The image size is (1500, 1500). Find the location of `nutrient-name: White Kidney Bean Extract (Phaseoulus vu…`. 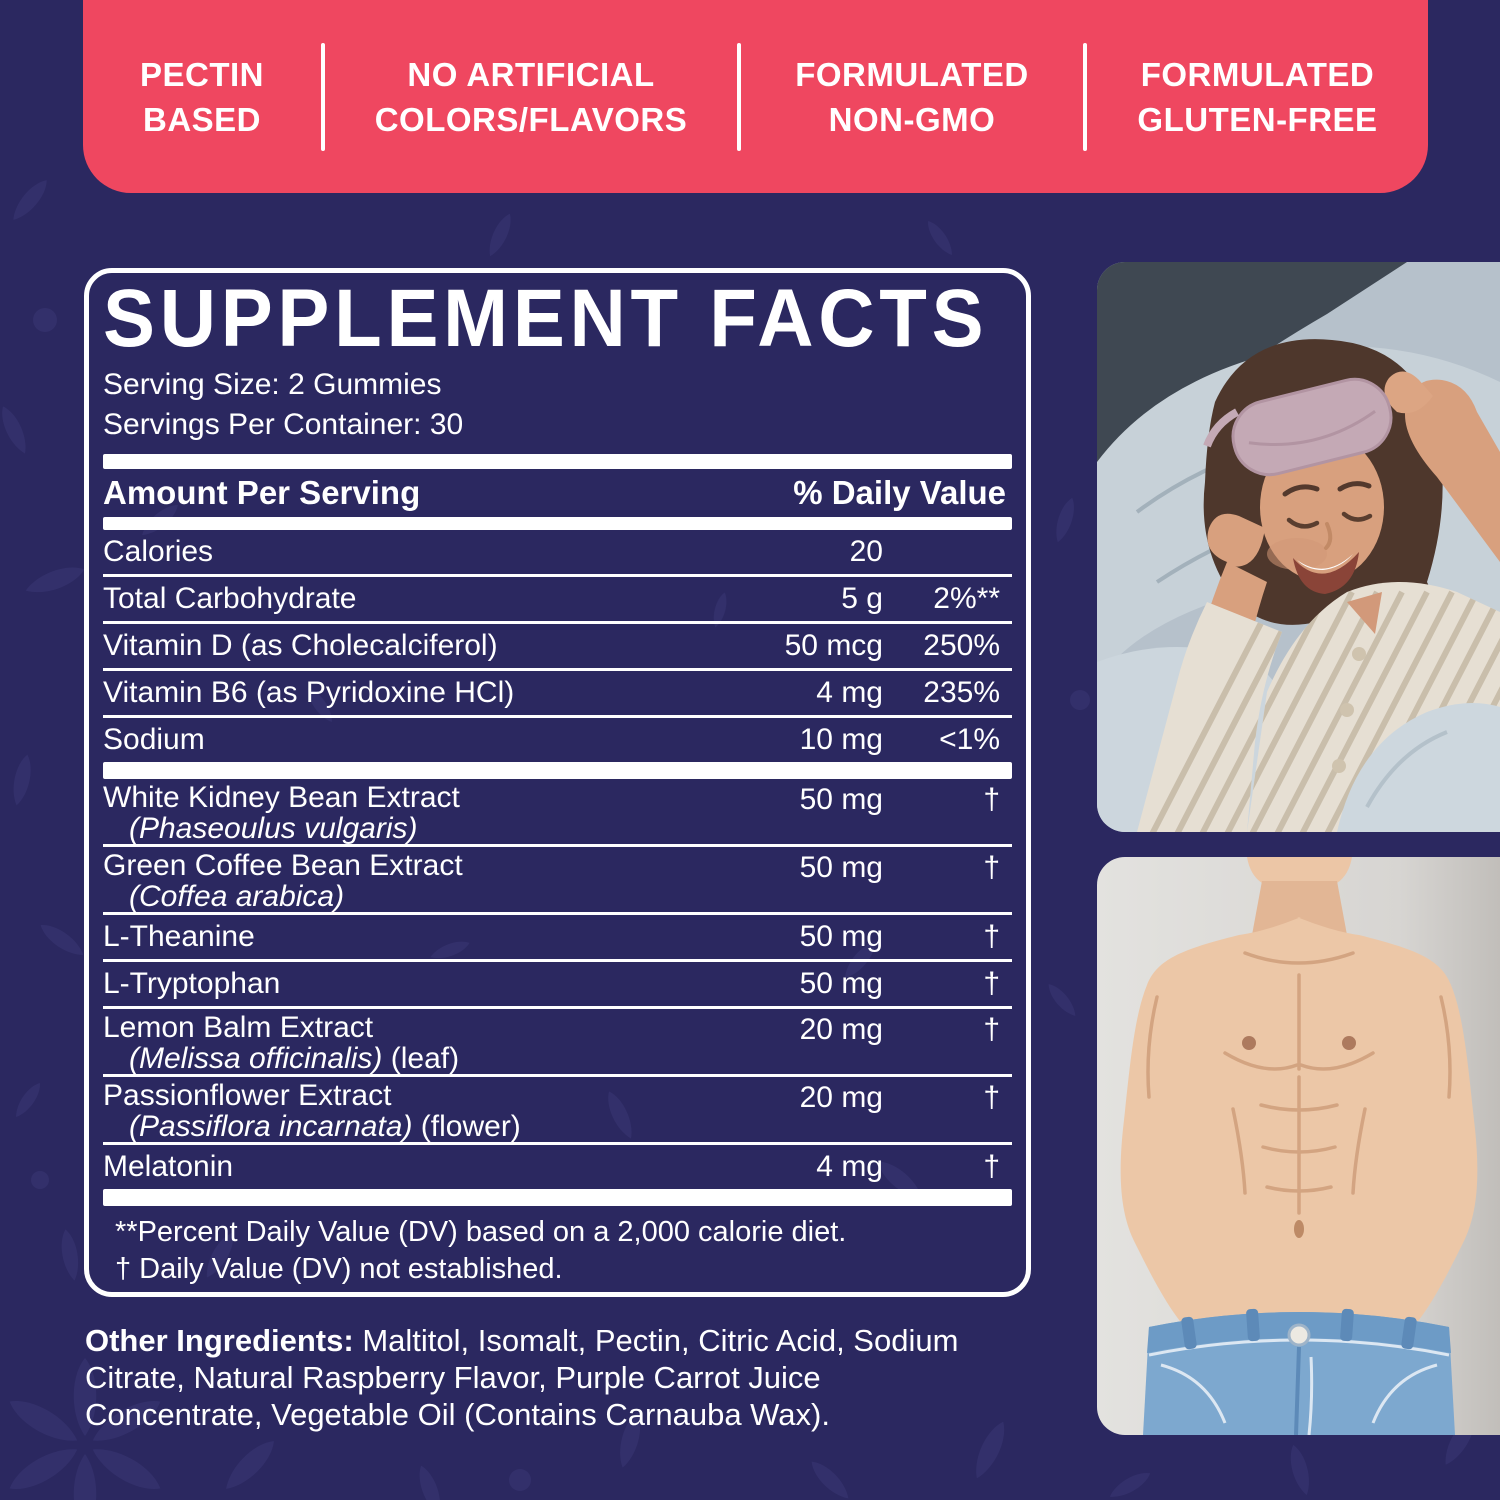

nutrient-name: White Kidney Bean Extract (Phaseoulus vu… is located at coordinates (408, 813).